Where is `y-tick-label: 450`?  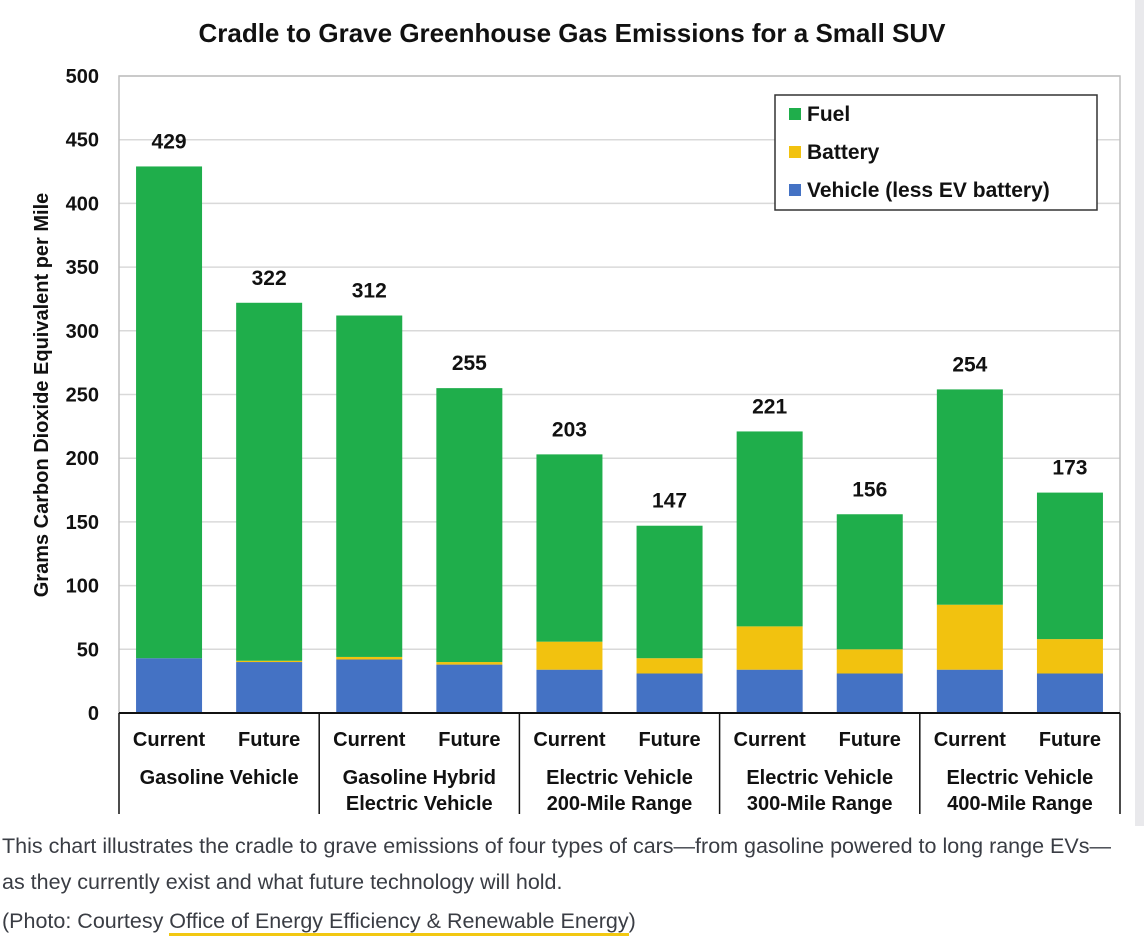 y-tick-label: 450 is located at coordinates (82, 141).